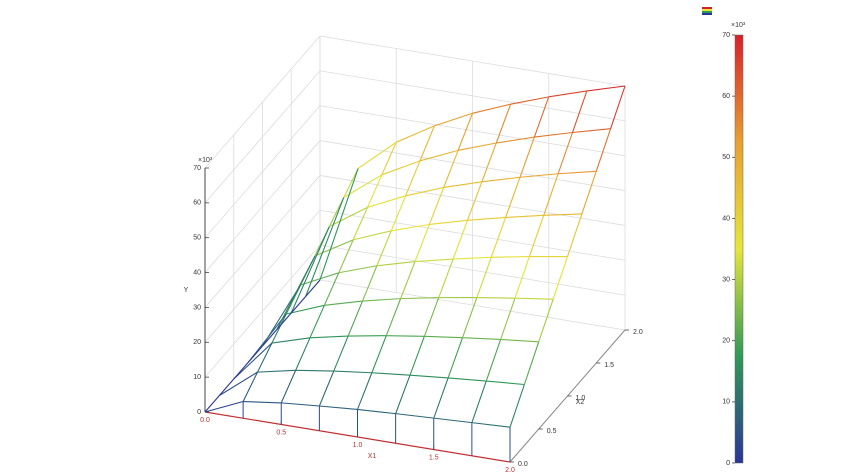 Image resolution: width=843 pixels, height=474 pixels. Describe the element at coordinates (510, 470) in the screenshot. I see `x-tick-label: 2.0` at that location.